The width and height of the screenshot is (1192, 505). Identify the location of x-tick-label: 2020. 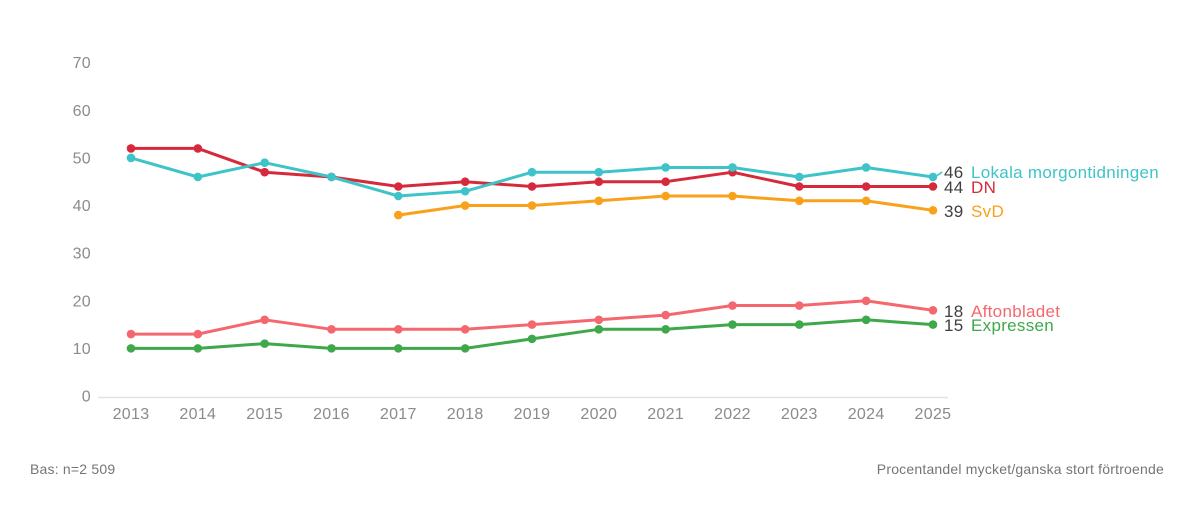
(598, 414).